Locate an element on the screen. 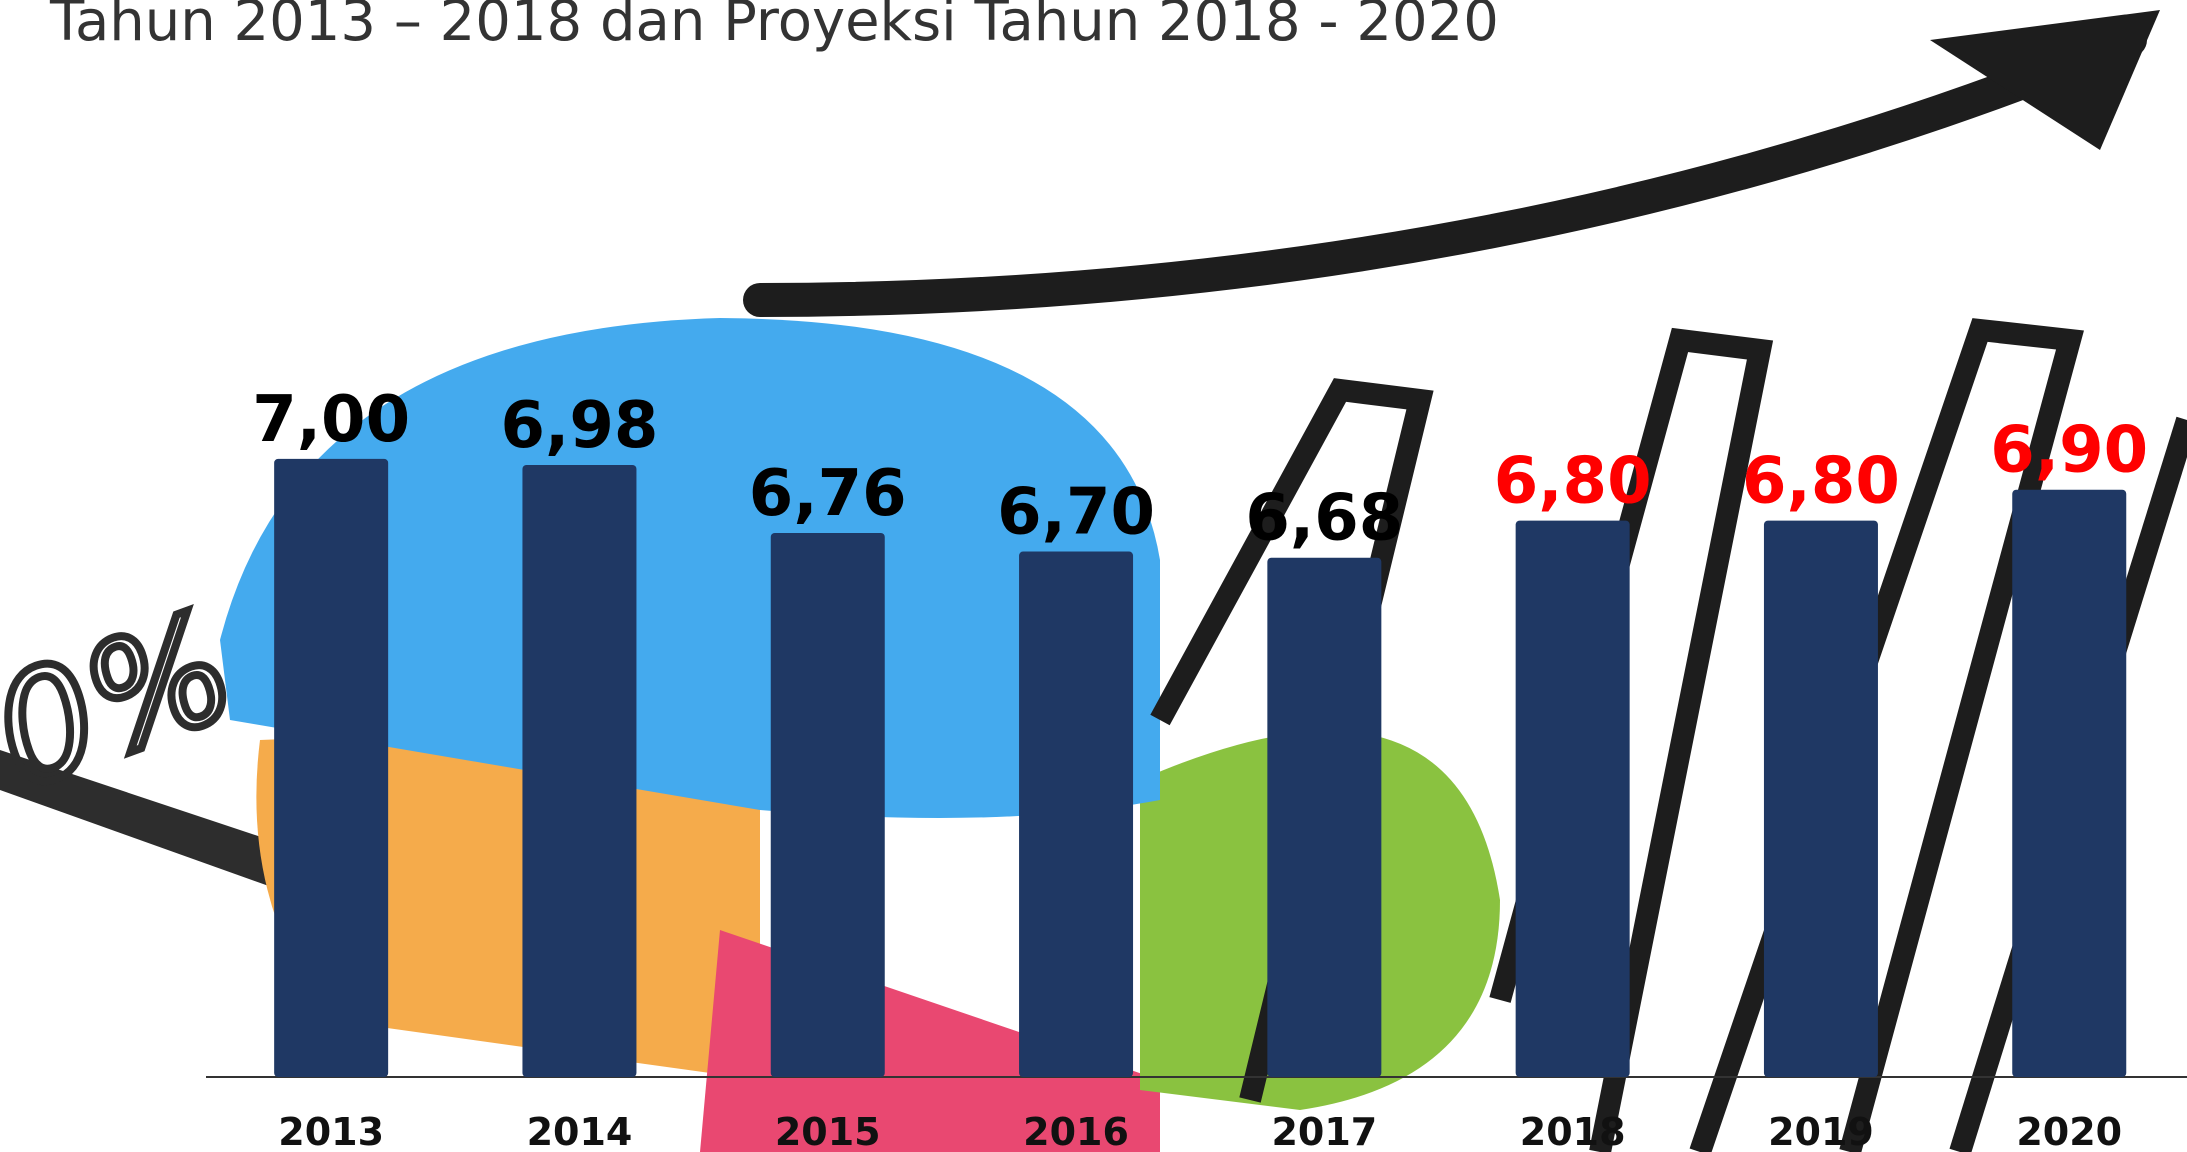  x-tick-label: 2016 is located at coordinates (1076, 1131).